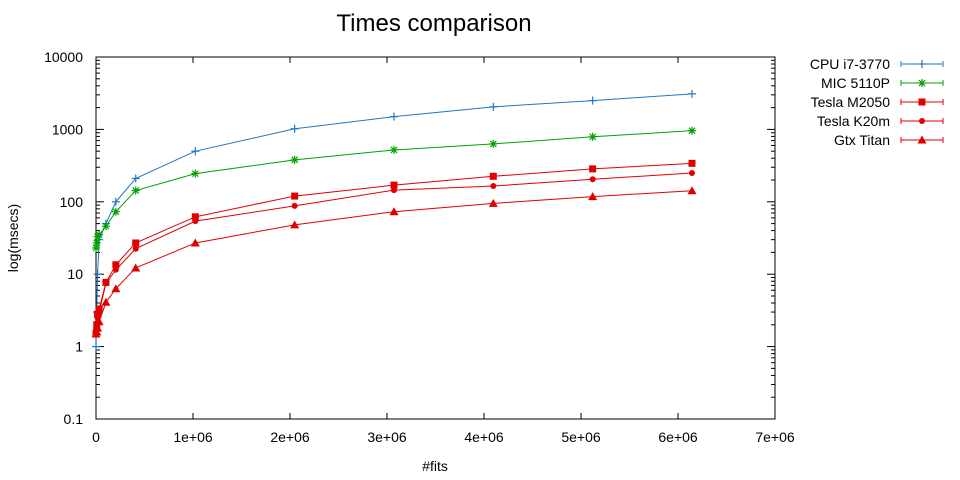 The width and height of the screenshot is (960, 480). Describe the element at coordinates (851, 102) in the screenshot. I see `legend-label: Tesla M2050` at that location.